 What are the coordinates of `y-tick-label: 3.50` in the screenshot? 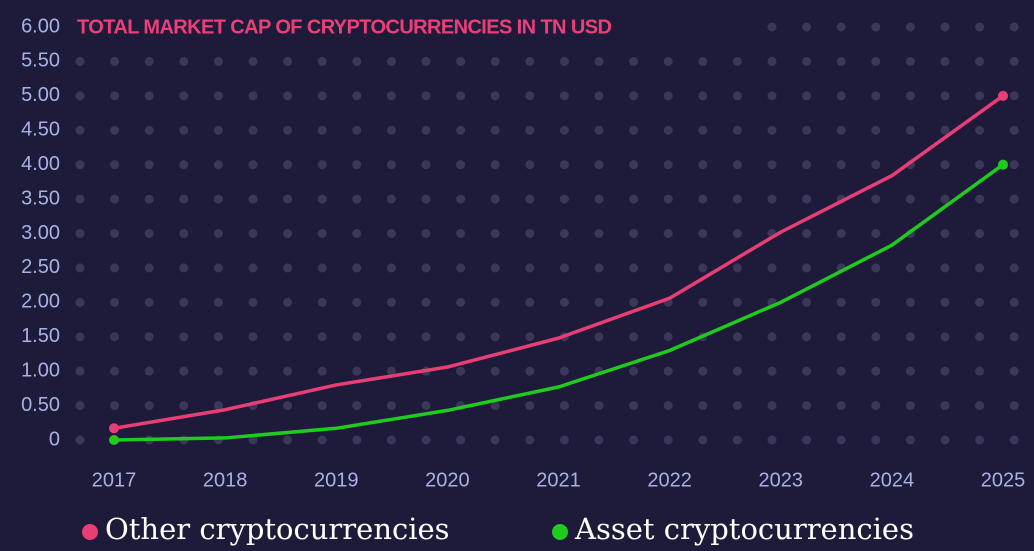 It's located at (40, 198).